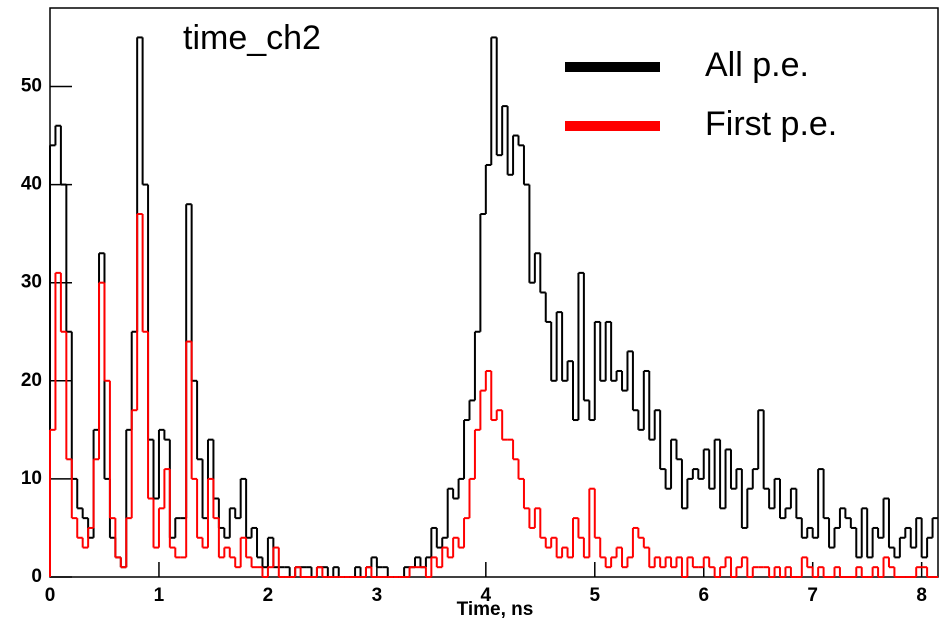 The width and height of the screenshot is (940, 628). I want to click on y-tick-label: 10, so click(31, 478).